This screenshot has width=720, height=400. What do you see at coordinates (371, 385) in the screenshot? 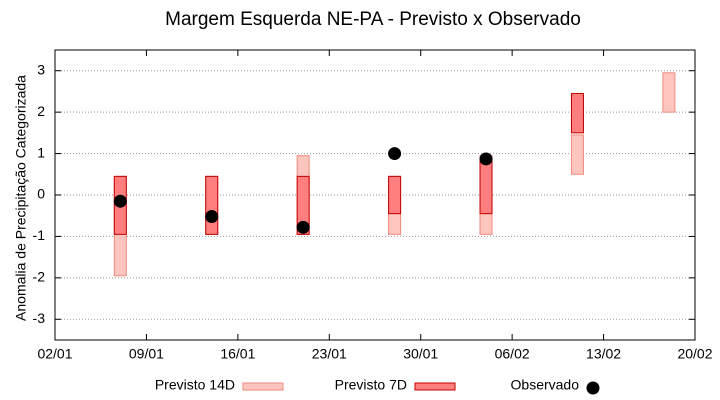
I see `legend-label: Previsto 7D` at bounding box center [371, 385].